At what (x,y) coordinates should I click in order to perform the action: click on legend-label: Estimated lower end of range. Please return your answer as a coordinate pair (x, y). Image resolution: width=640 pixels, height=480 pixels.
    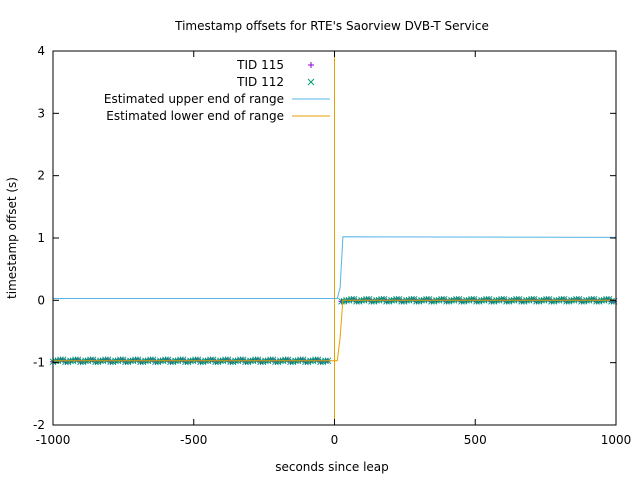
    Looking at the image, I should click on (195, 116).